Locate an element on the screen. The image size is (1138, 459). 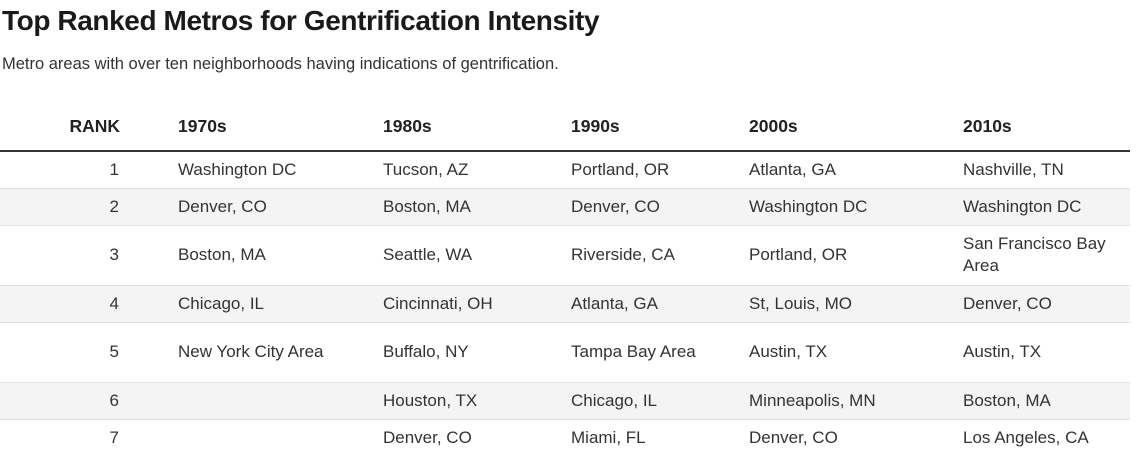
metro-cell-1980s: Tucson, AZ is located at coordinates (459, 170).